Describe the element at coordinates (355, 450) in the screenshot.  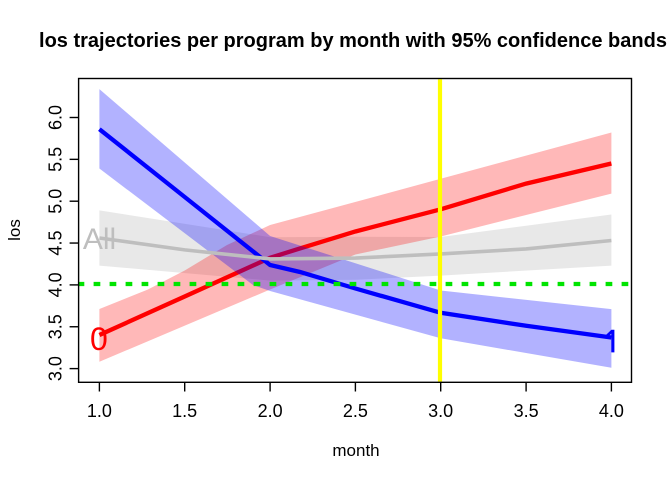
I see `svg-text: month` at that location.